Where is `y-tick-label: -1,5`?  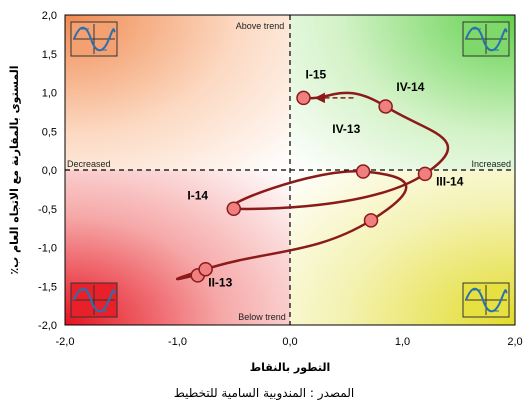 y-tick-label: -1,5 is located at coordinates (47, 287).